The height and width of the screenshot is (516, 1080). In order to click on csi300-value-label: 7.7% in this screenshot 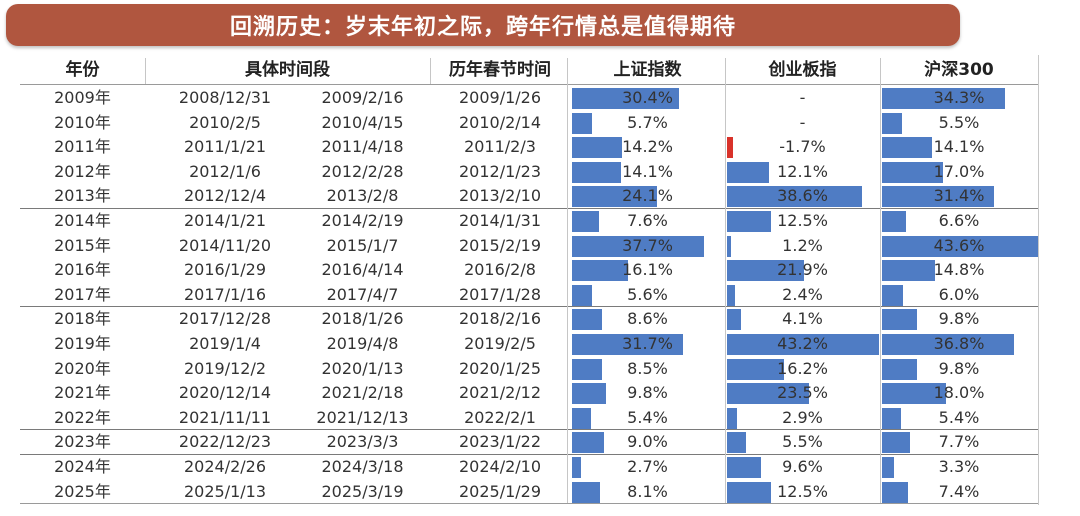, I will do `click(959, 442)`.